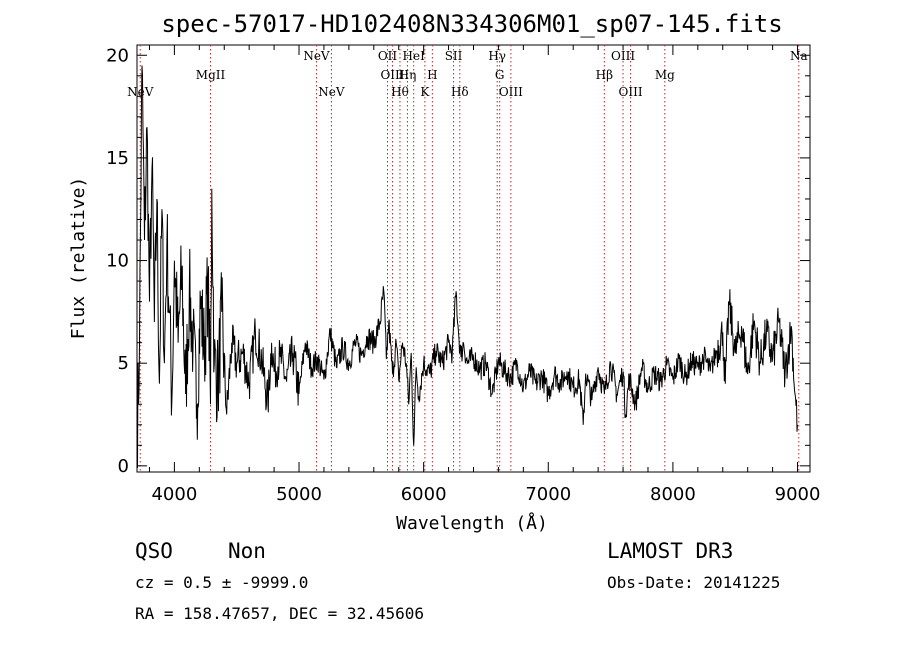  Describe the element at coordinates (548, 494) in the screenshot. I see `x-tick-label: 7000` at that location.